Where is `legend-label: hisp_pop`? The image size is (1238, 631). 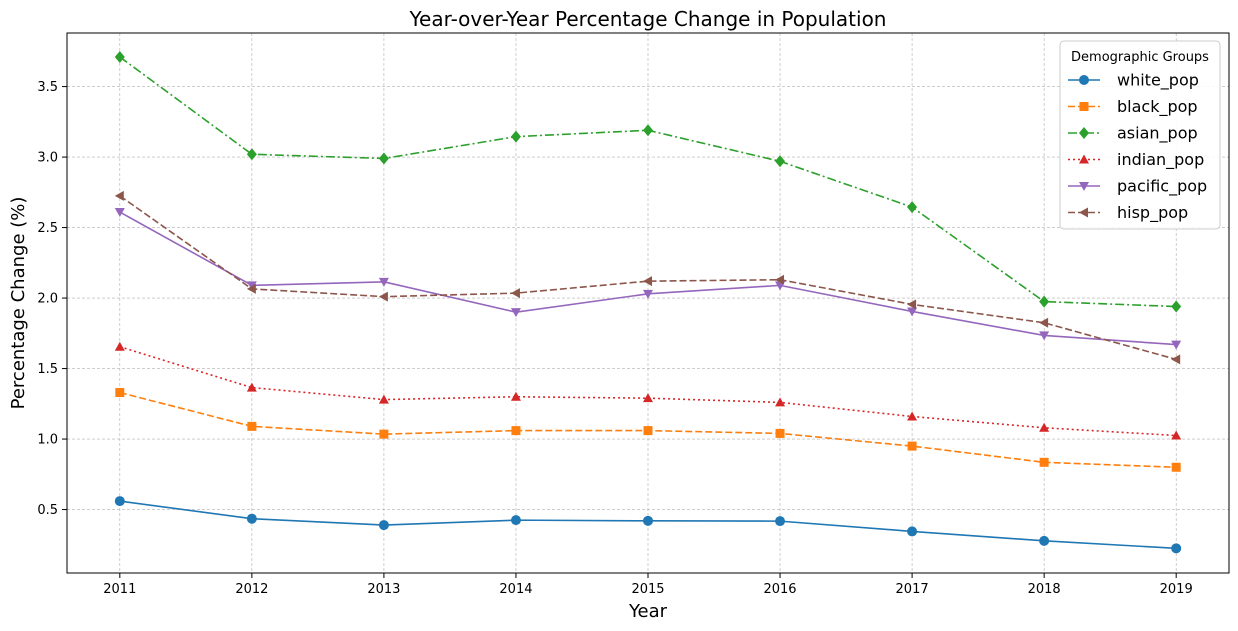
legend-label: hisp_pop is located at coordinates (1152, 213).